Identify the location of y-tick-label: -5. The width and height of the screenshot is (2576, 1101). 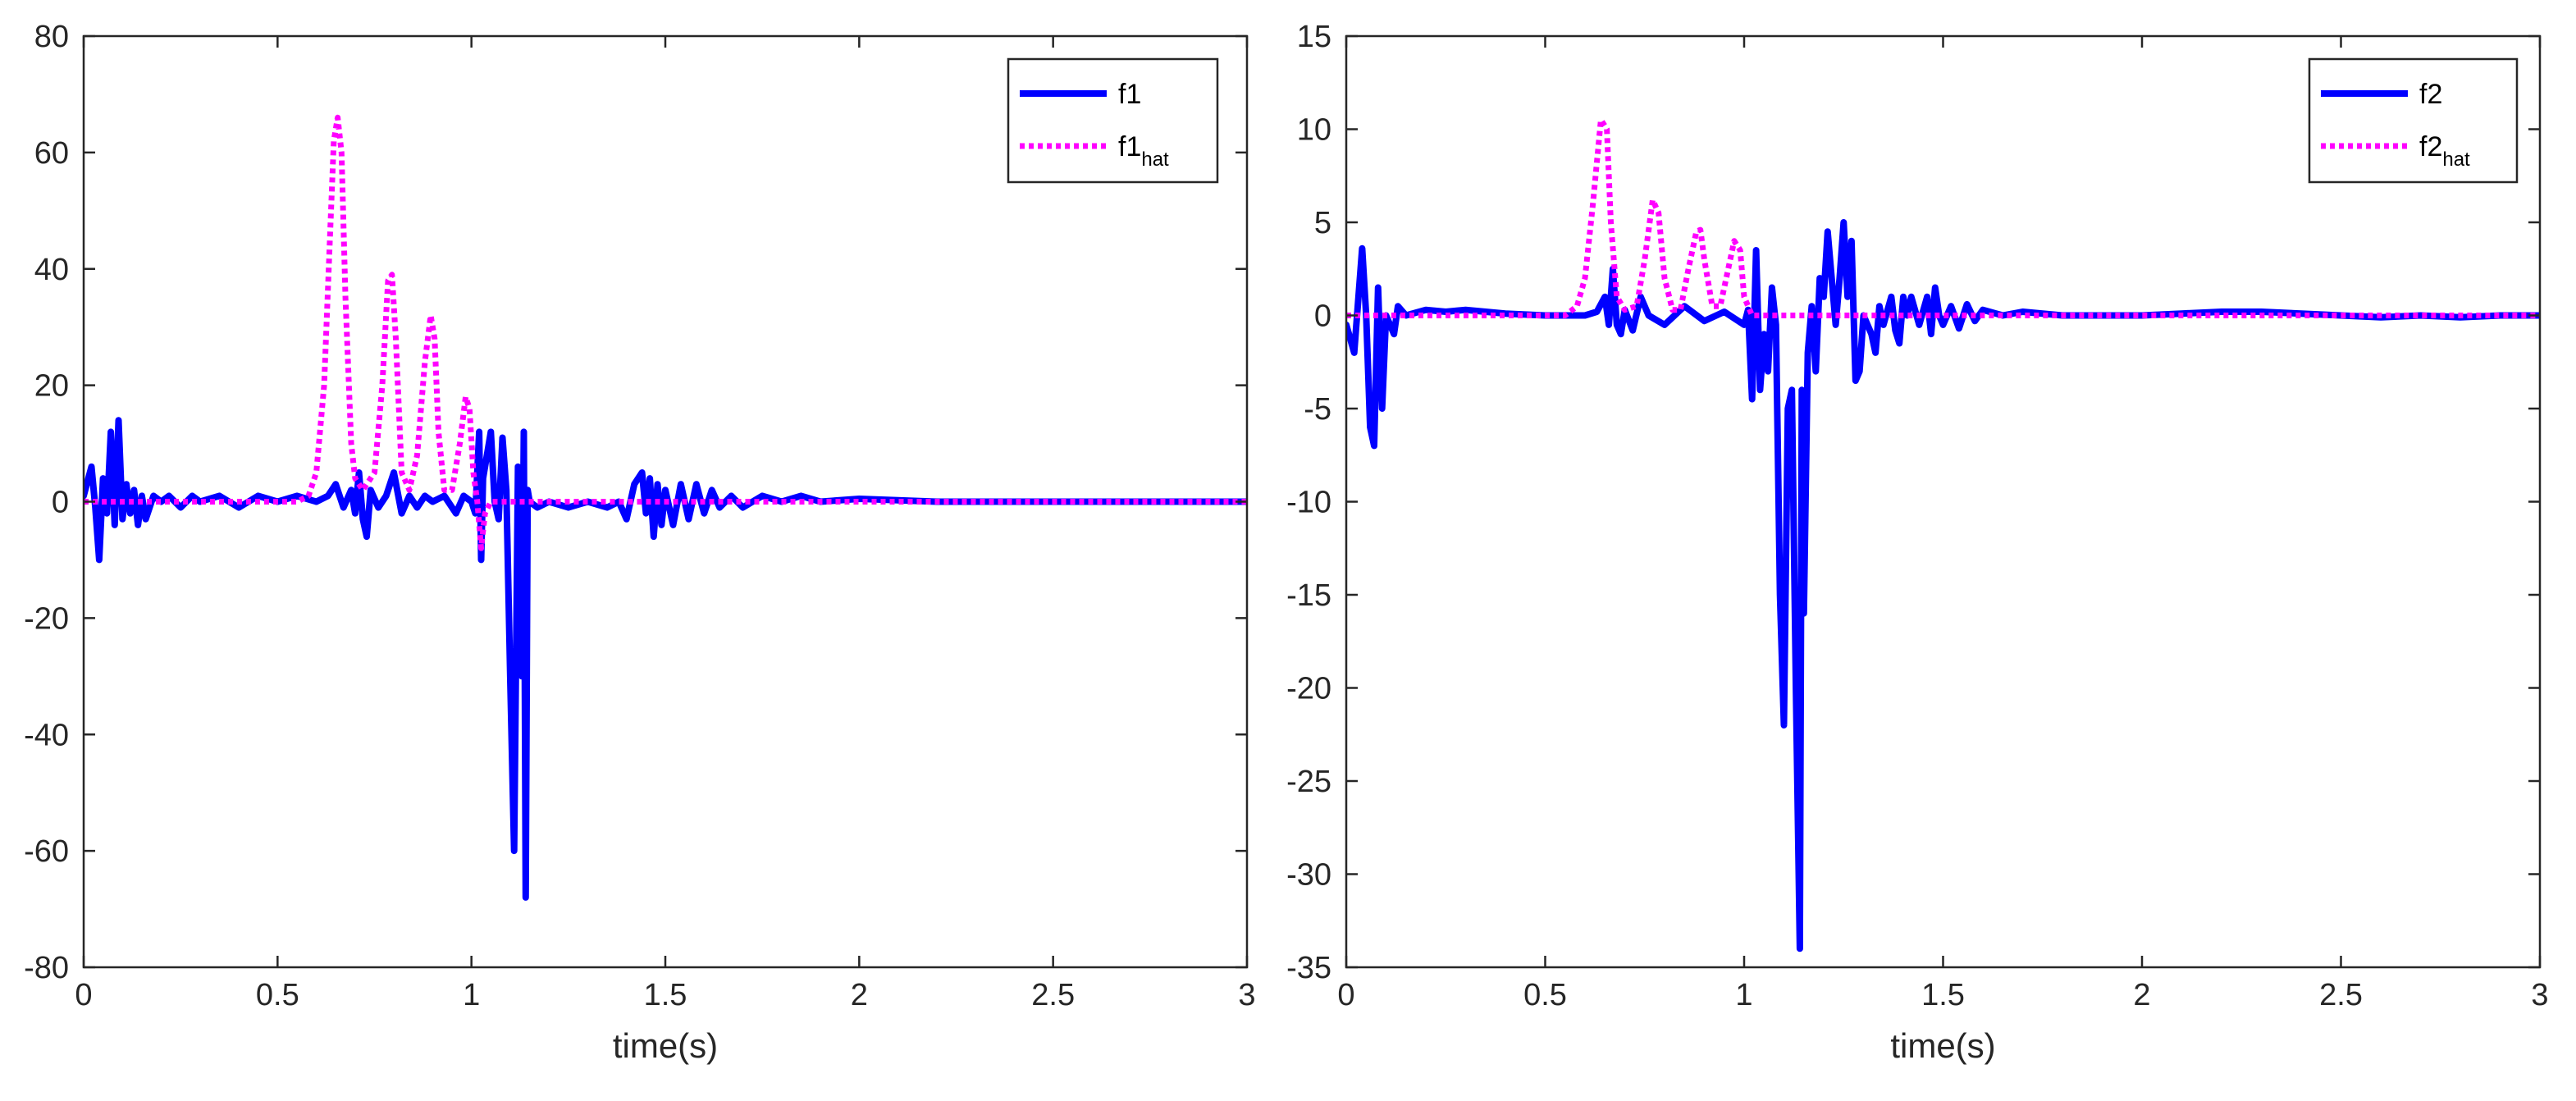
(1317, 409).